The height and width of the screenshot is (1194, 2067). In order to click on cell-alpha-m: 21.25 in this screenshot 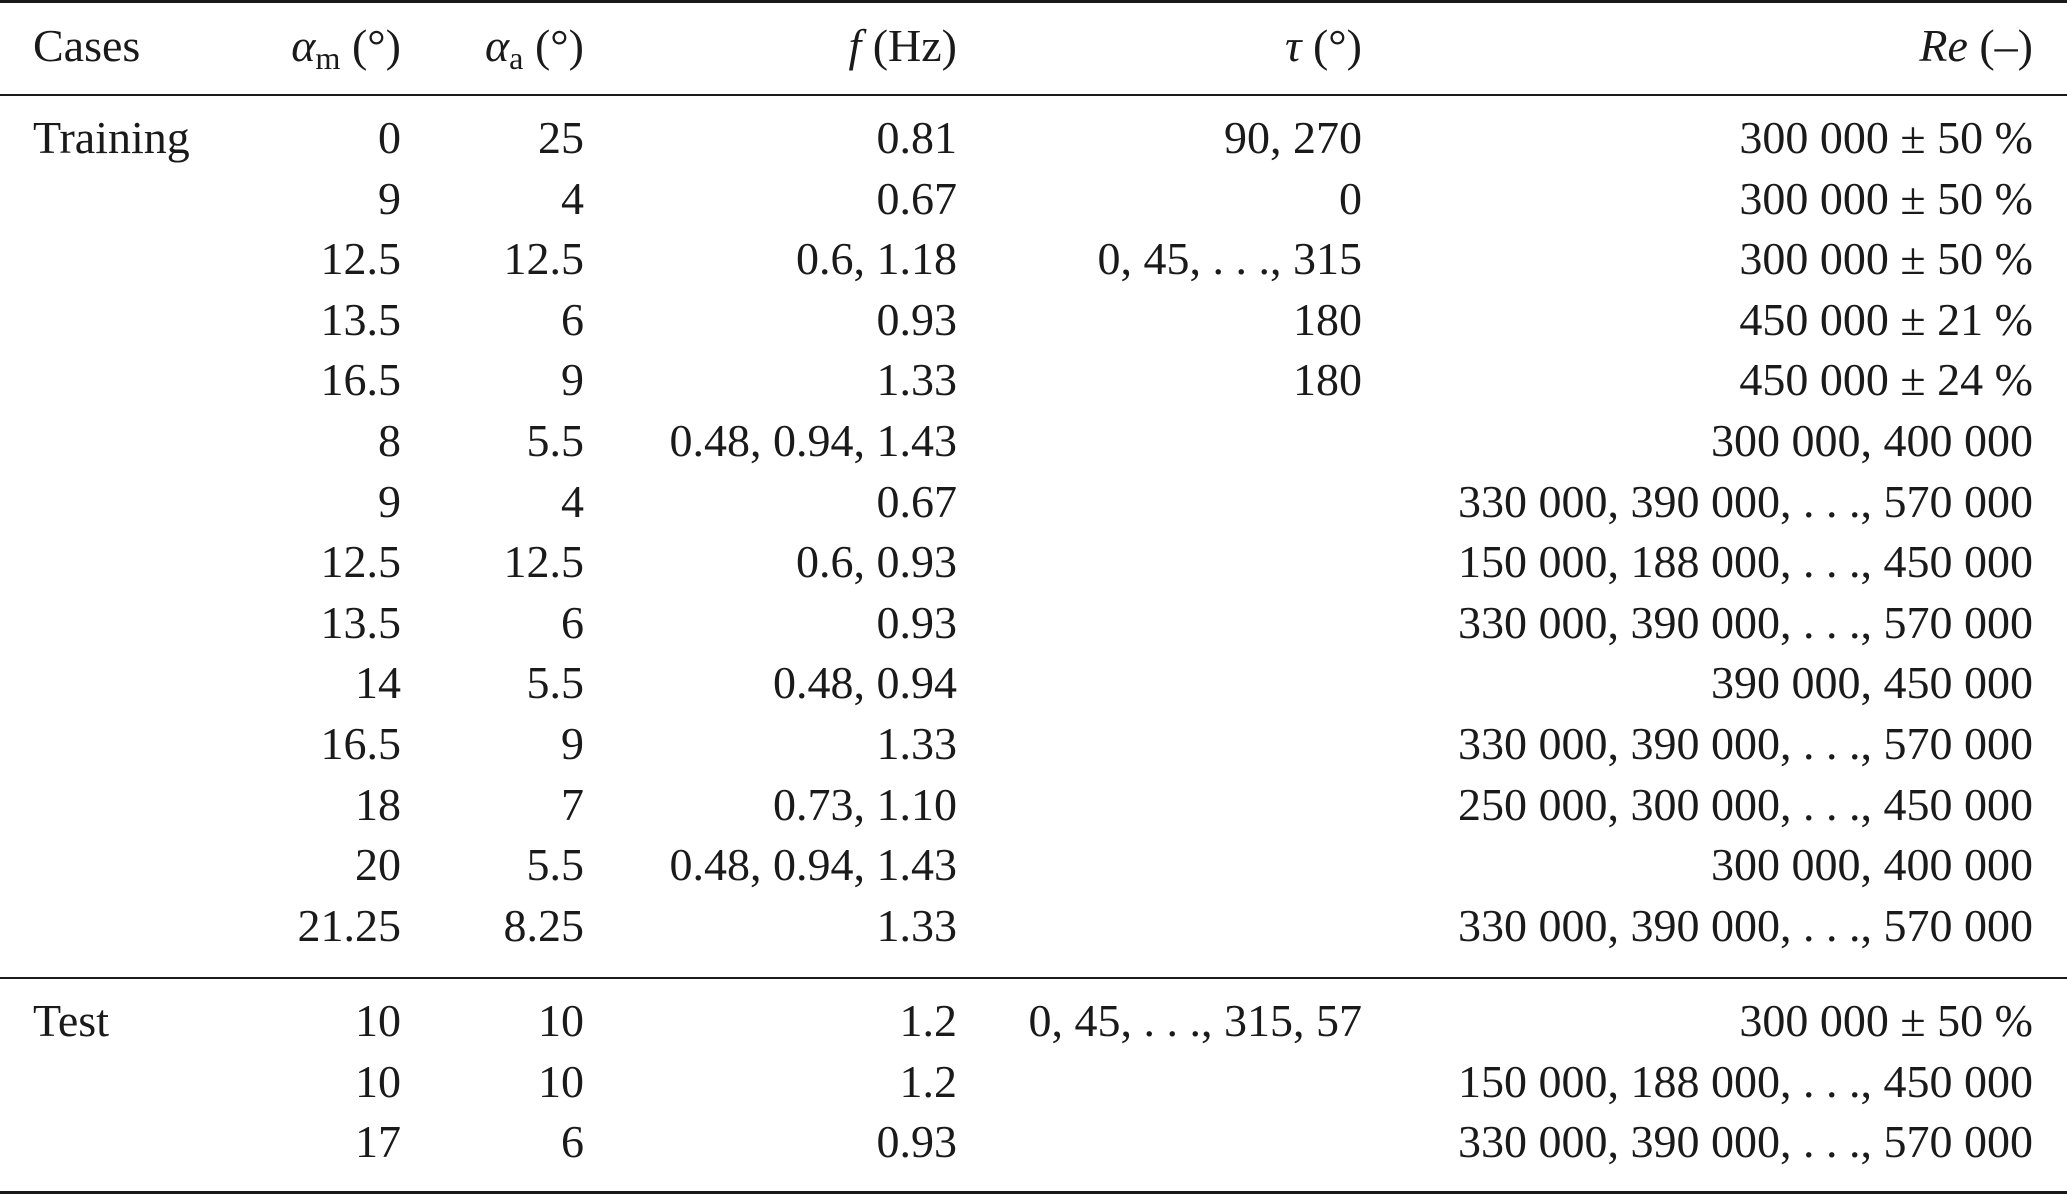, I will do `click(349, 925)`.